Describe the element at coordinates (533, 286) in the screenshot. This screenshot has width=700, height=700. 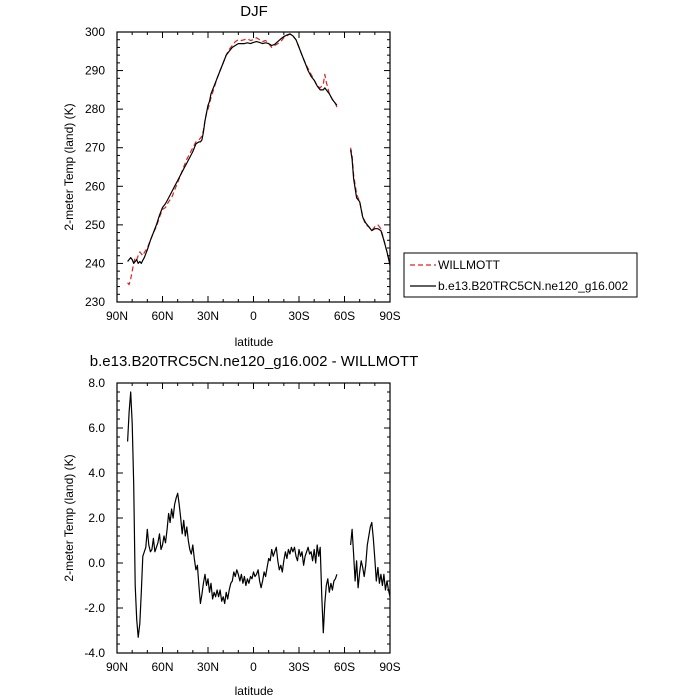
I see `legend-label-model: b.e13.B20TRC5CN.ne120_g16.002` at that location.